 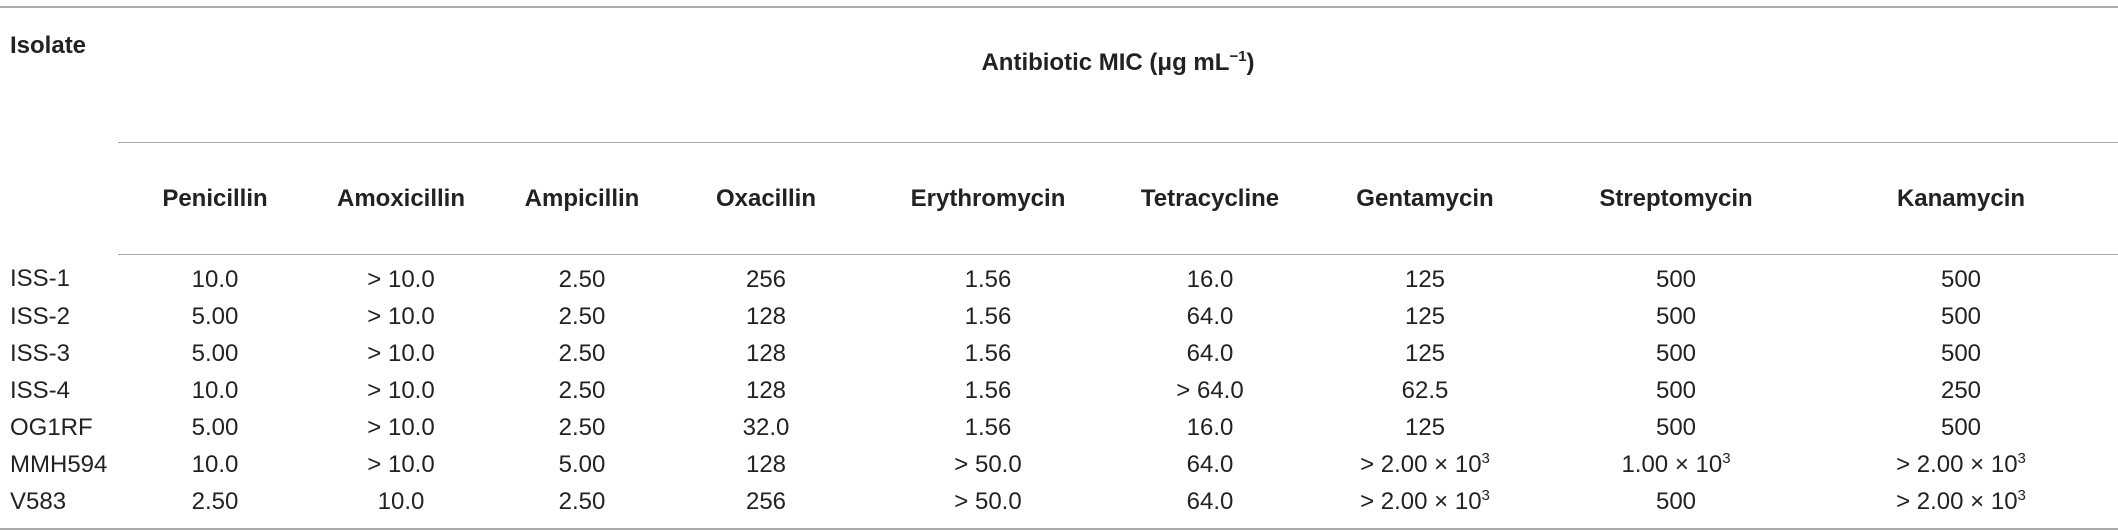 What do you see at coordinates (215, 198) in the screenshot?
I see `column-header-penicillin: Penicillin` at bounding box center [215, 198].